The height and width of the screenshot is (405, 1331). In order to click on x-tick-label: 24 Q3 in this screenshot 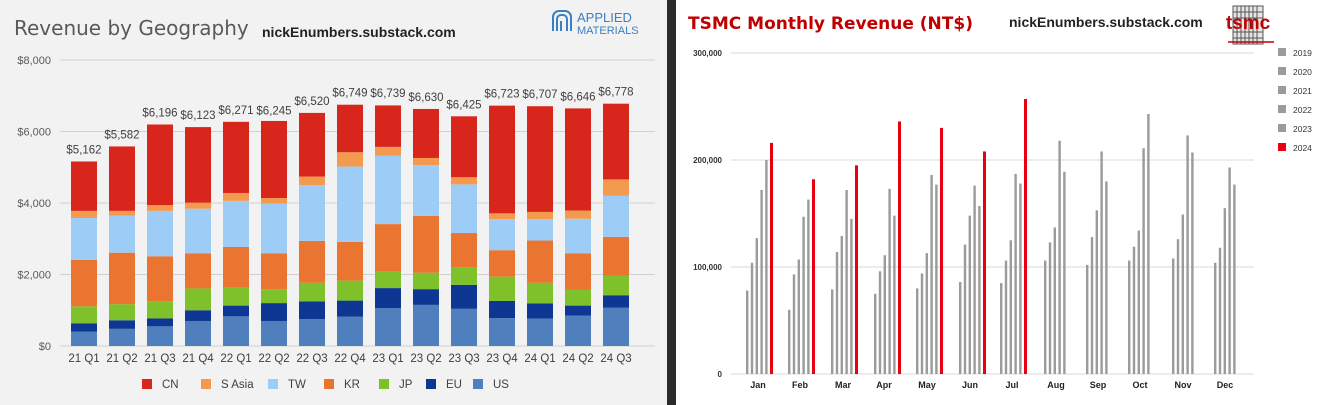, I will do `click(615, 359)`.